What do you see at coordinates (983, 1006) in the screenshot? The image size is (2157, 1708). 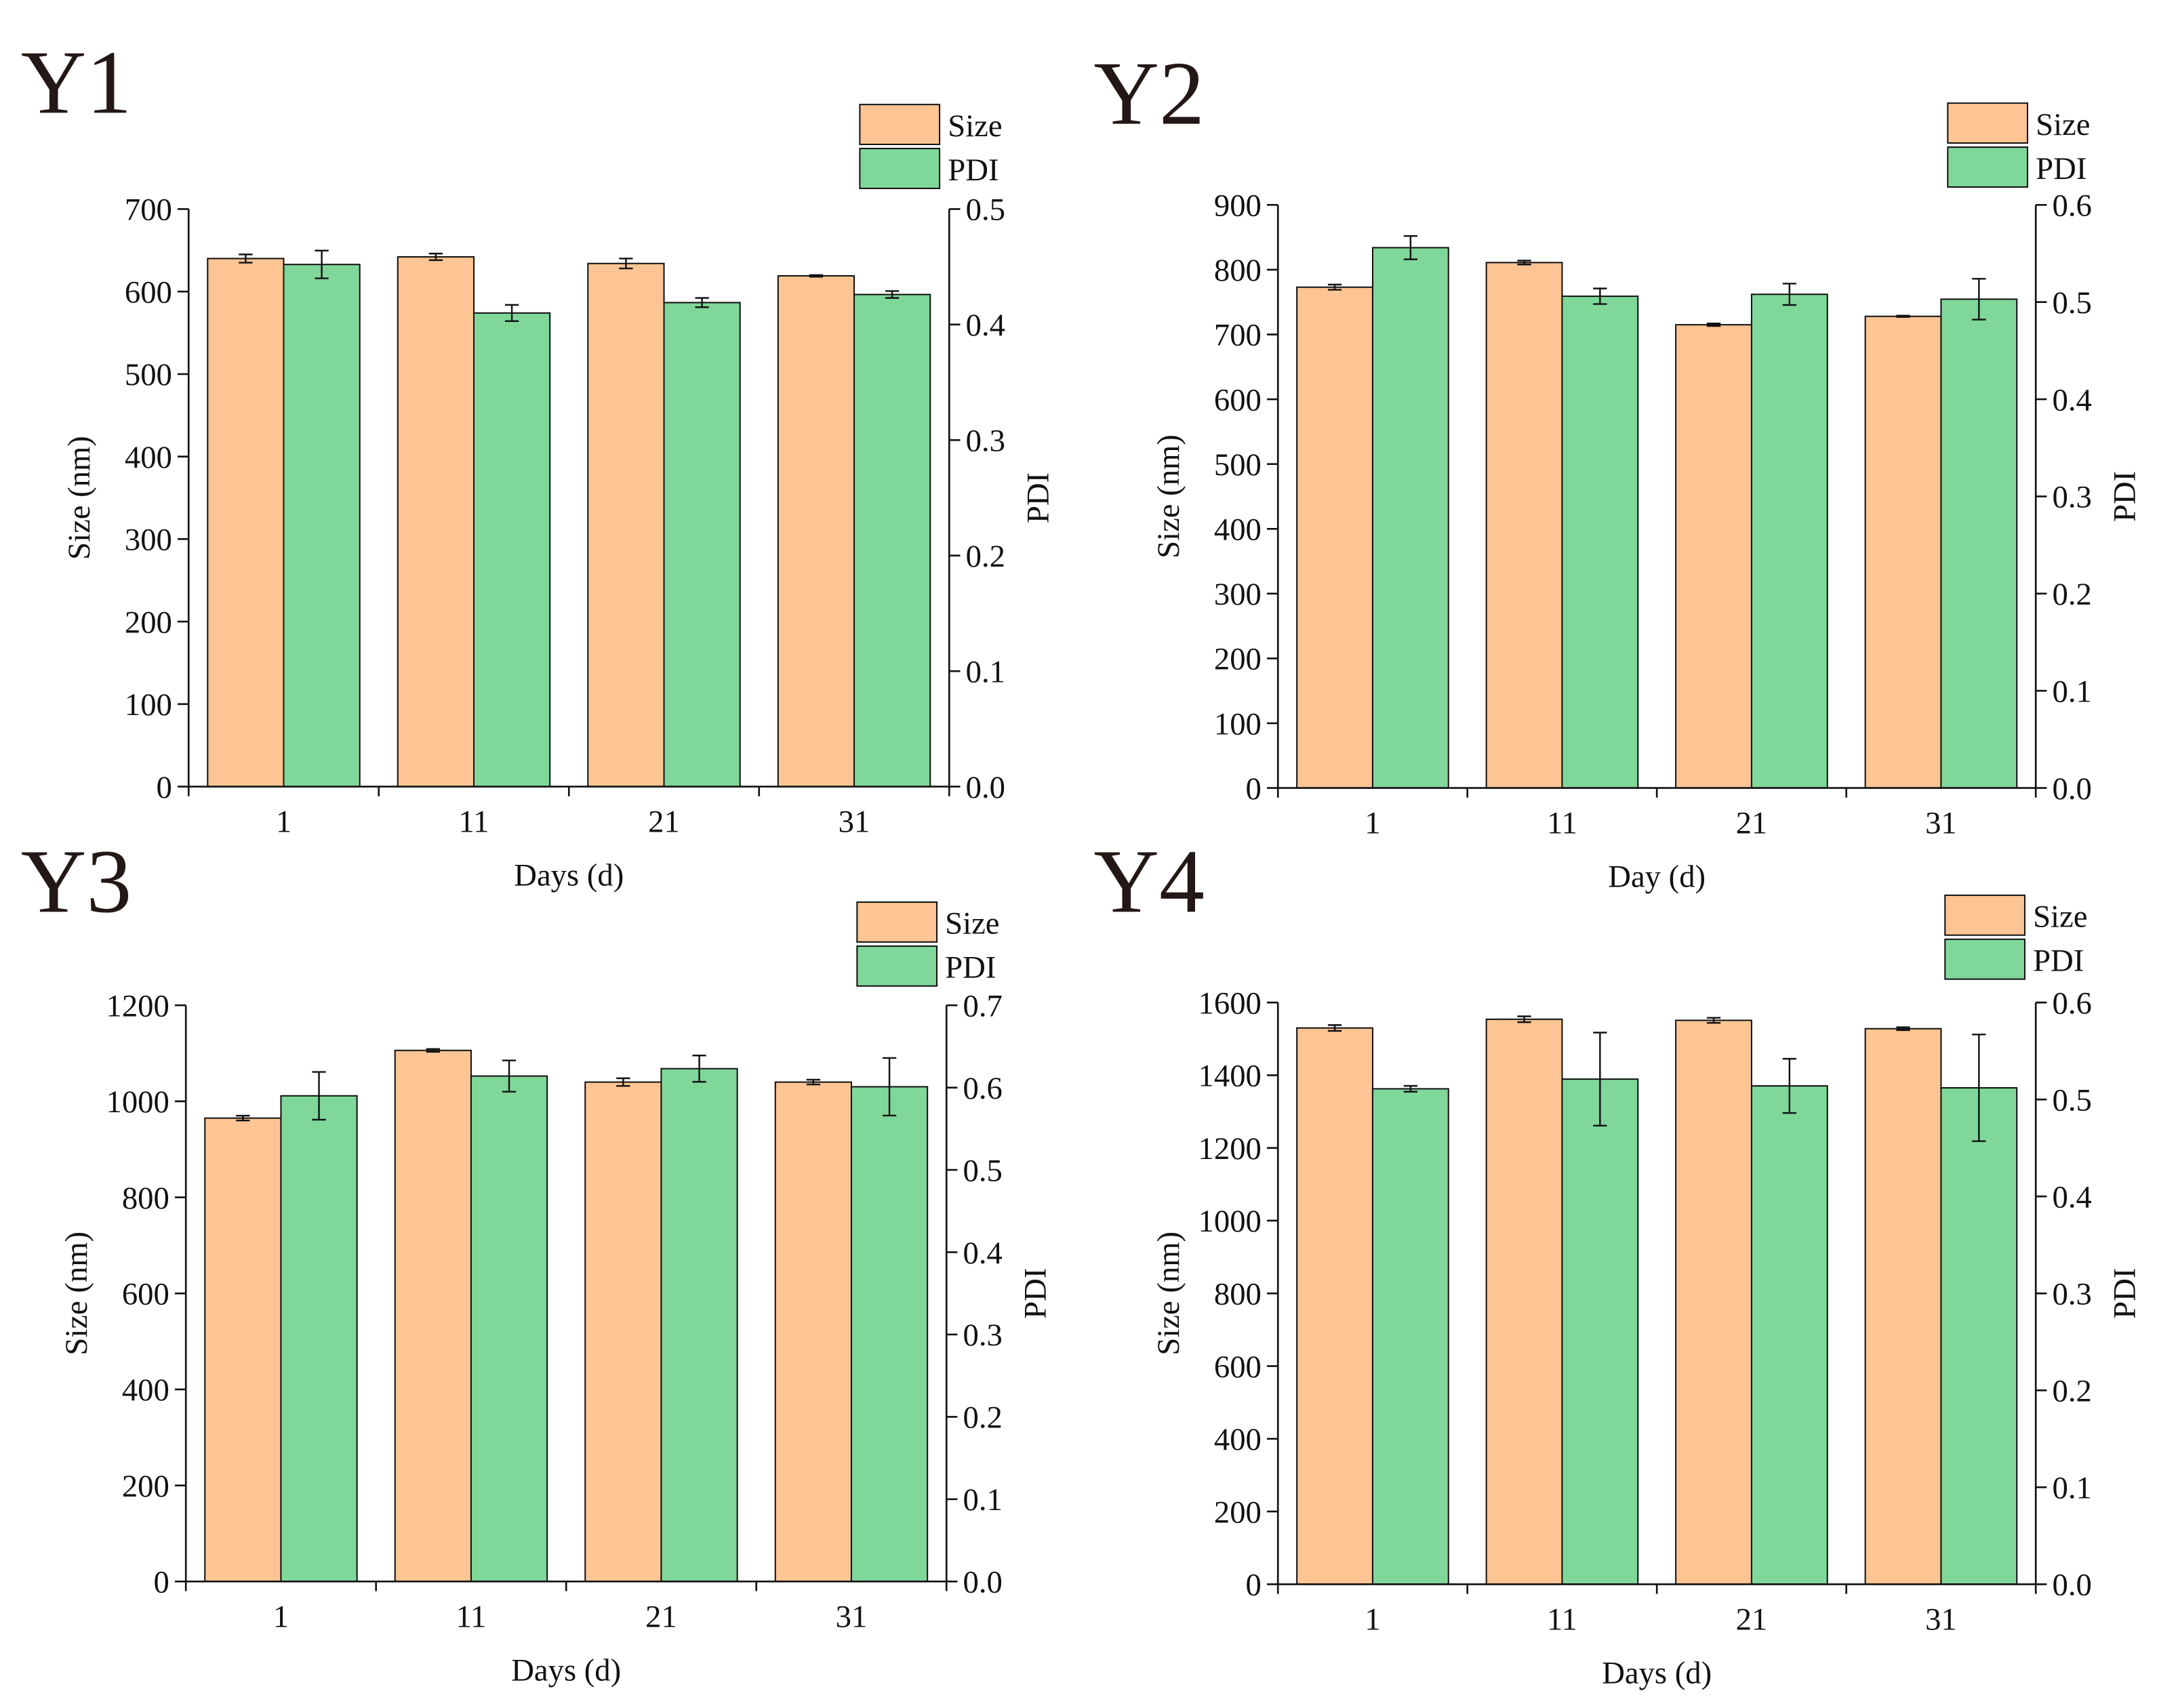 I see `y2-tick-label: 0.7` at bounding box center [983, 1006].